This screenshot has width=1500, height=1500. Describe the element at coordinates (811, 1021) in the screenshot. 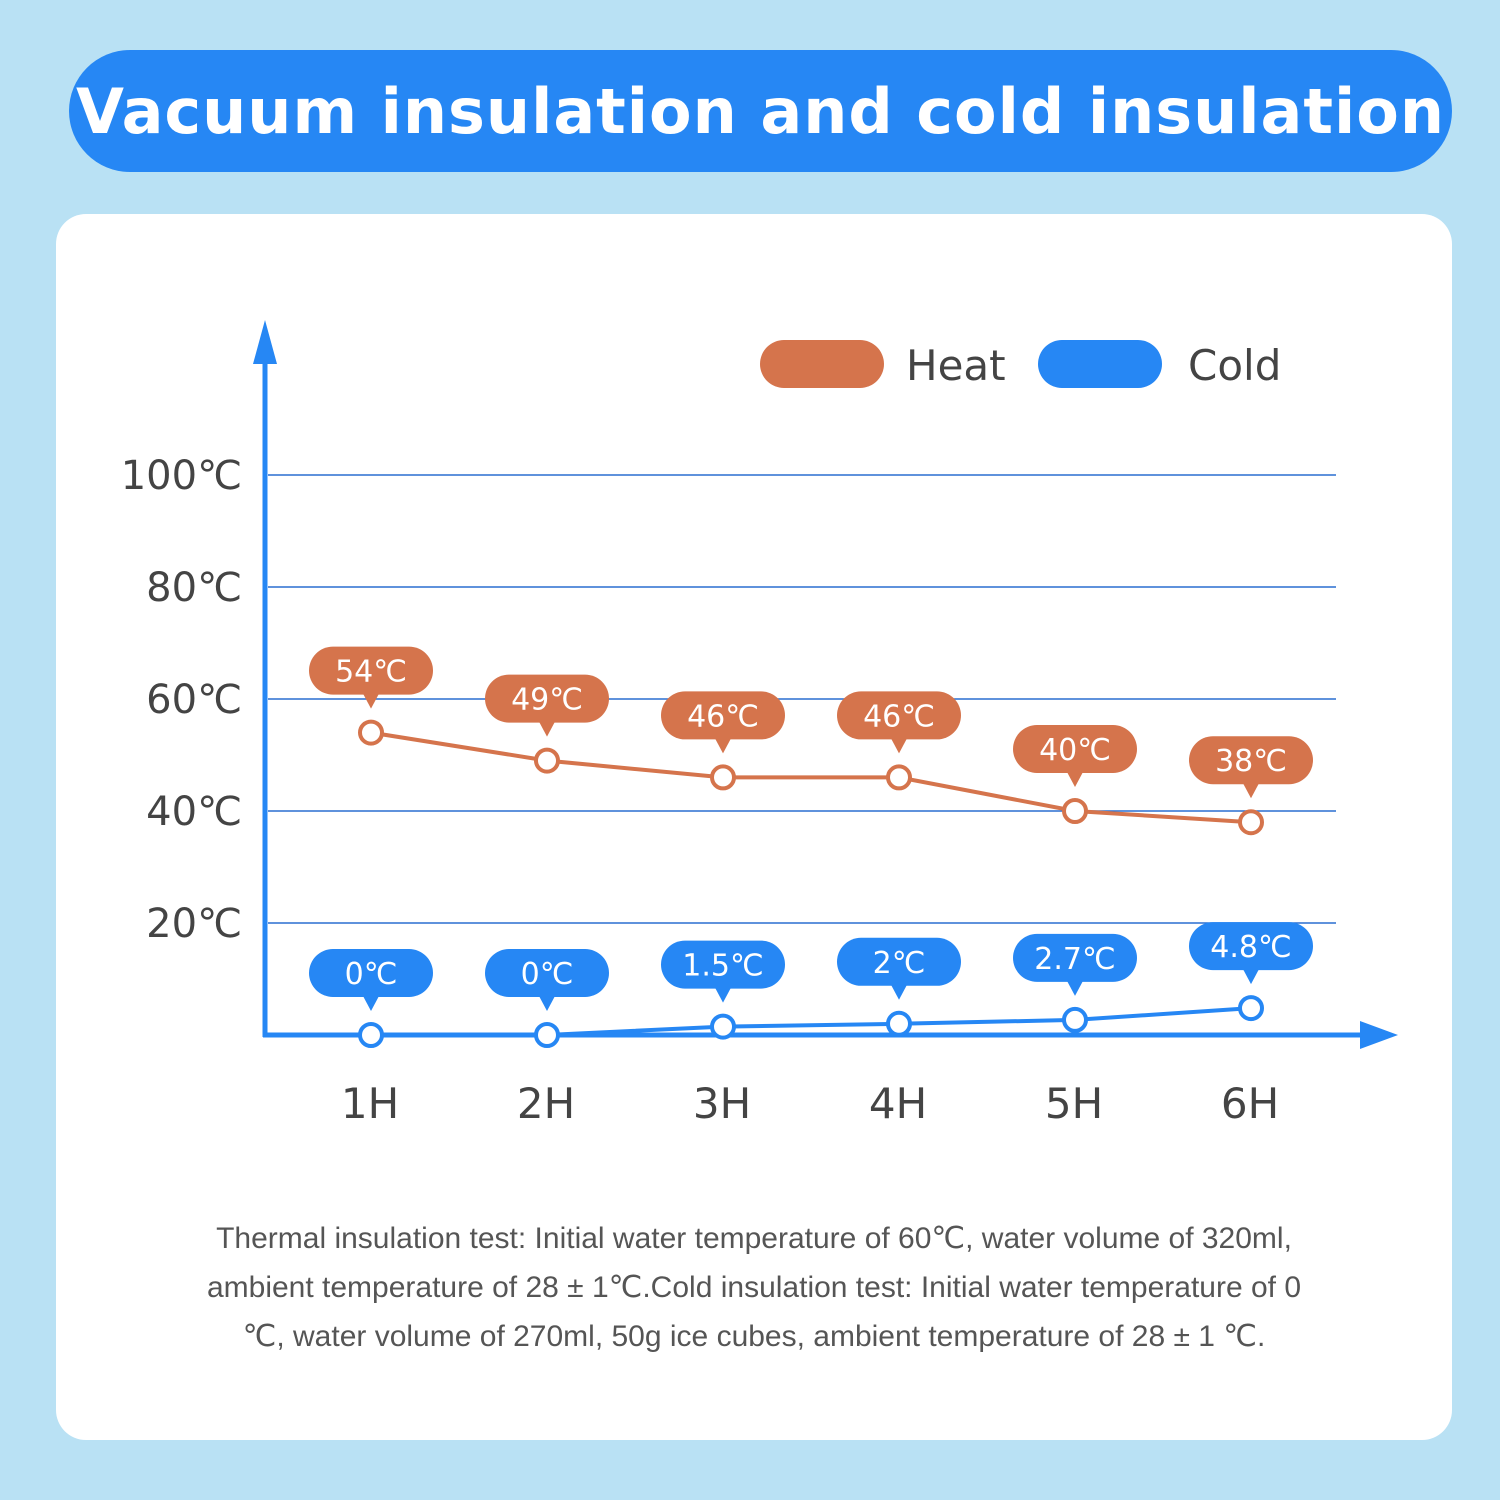

I see `cold-series-line` at that location.